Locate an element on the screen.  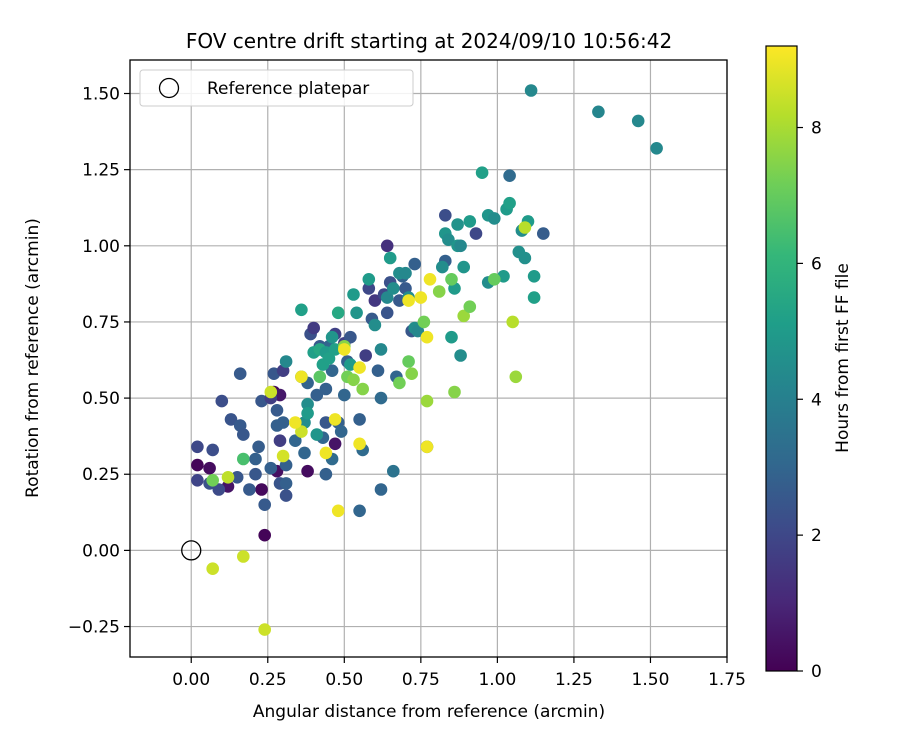
y-tick-label: 0.50 is located at coordinates (101, 399).